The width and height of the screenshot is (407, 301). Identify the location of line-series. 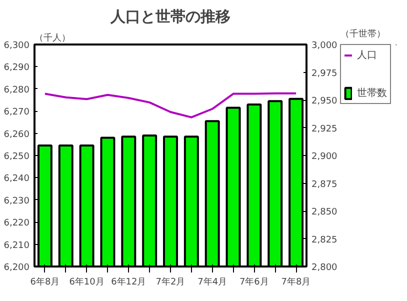
(171, 105).